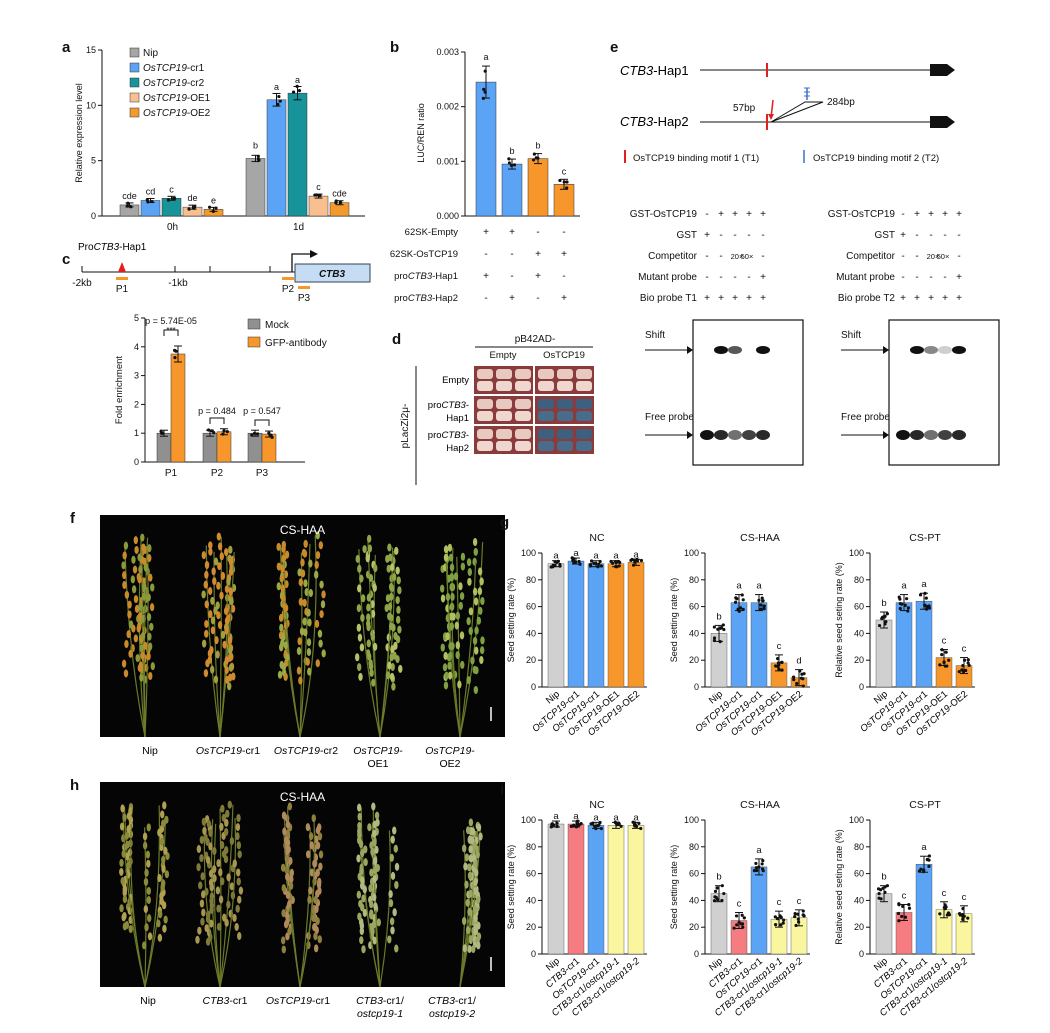  Describe the element at coordinates (502, 790) in the screenshot. I see `panel-i-letter: i` at that location.